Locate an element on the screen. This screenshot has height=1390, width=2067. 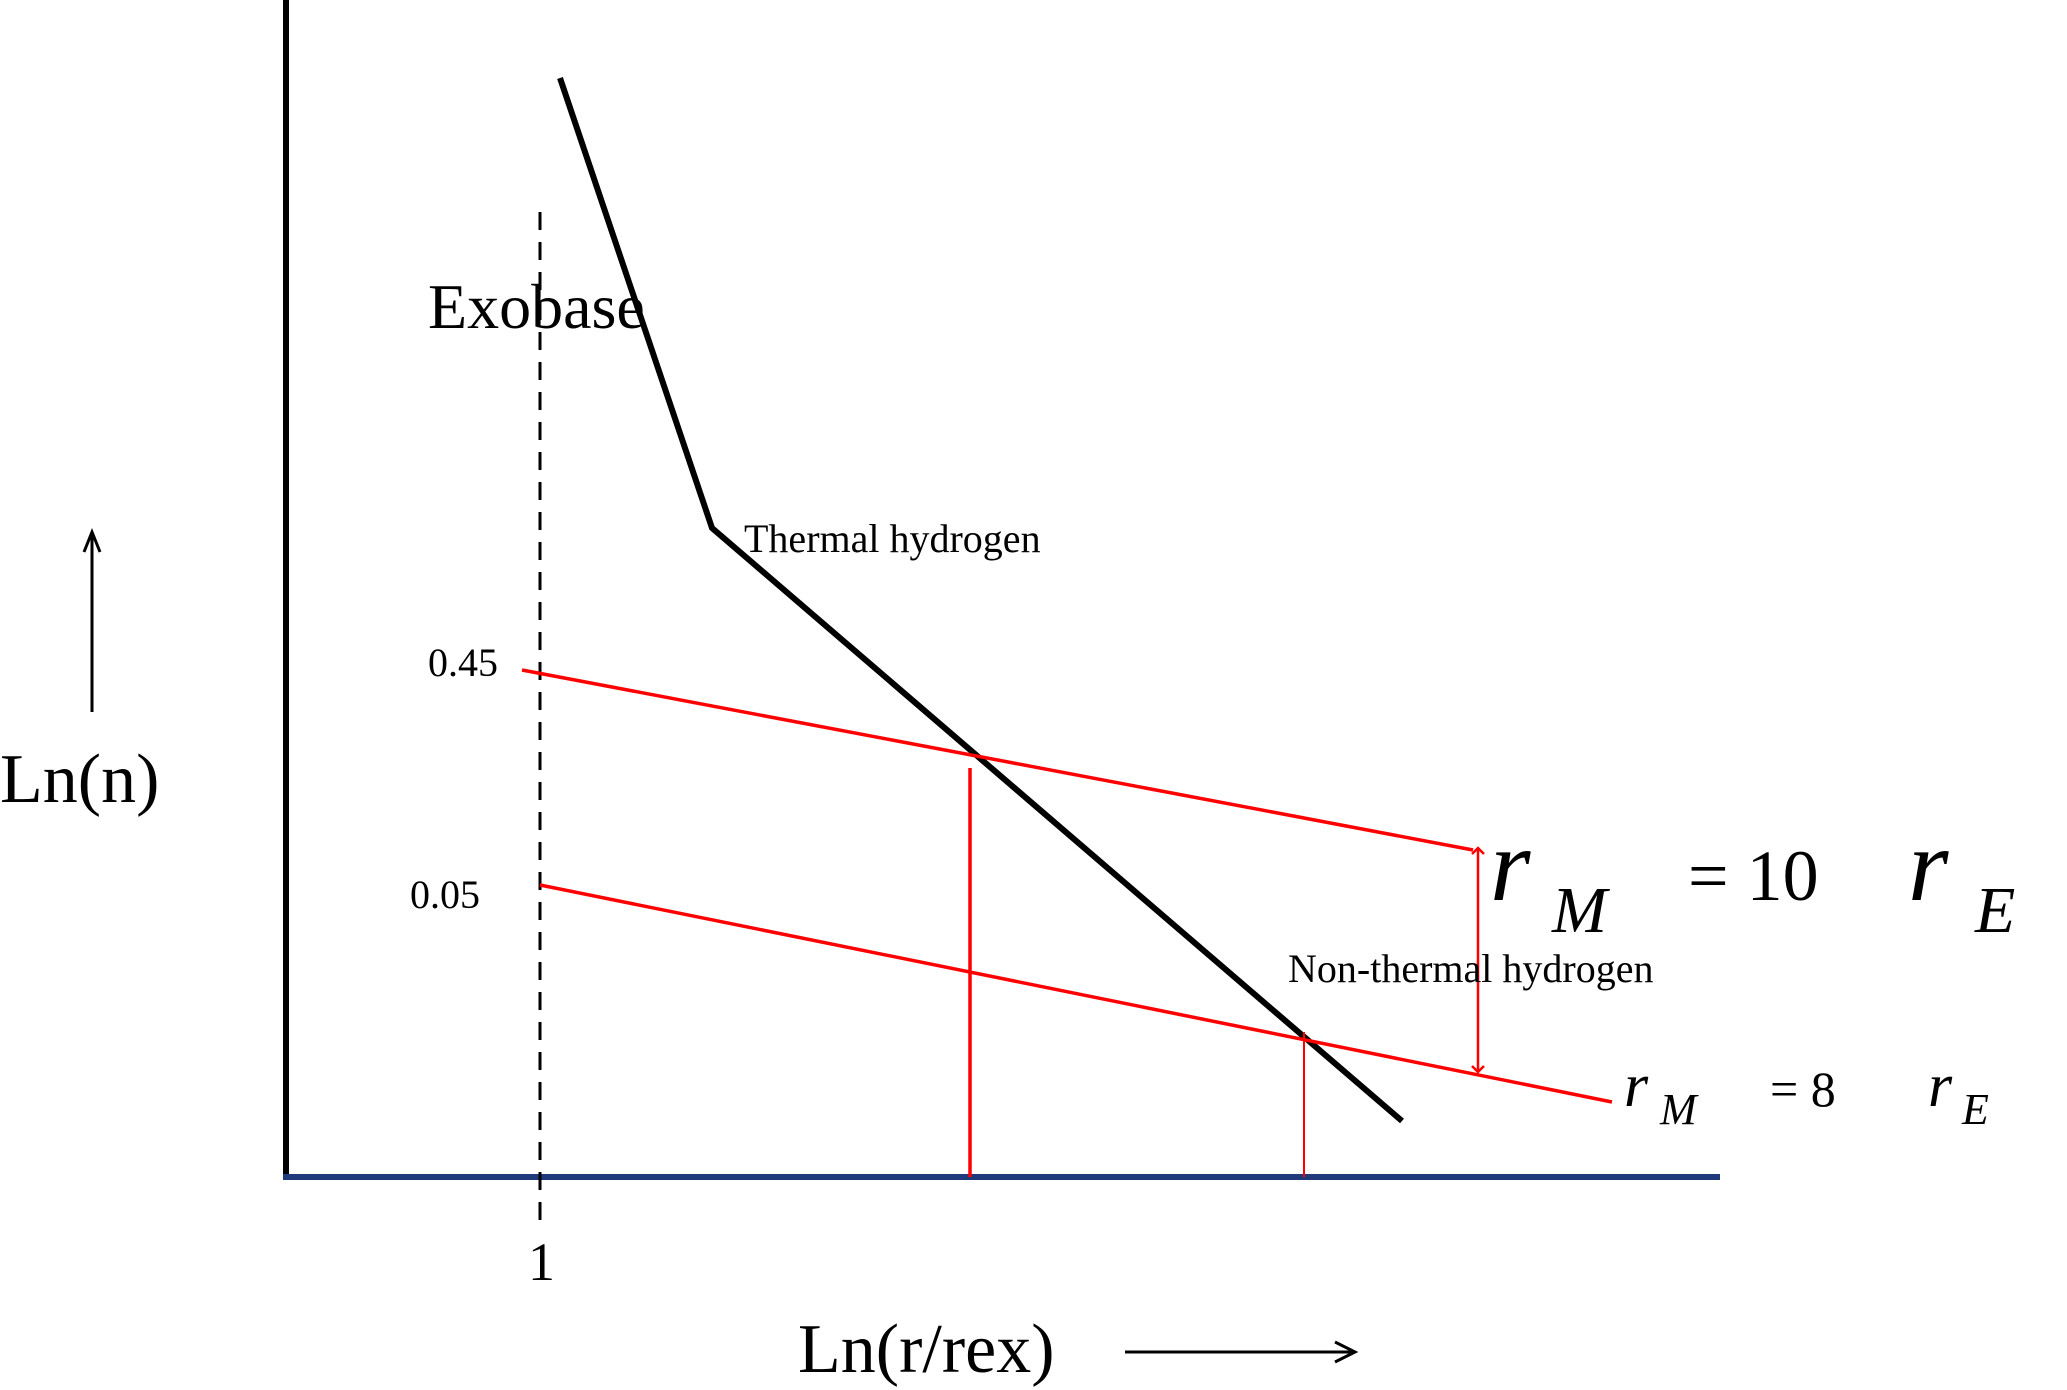
y-axis-label: Ln(n) is located at coordinates (79, 779).